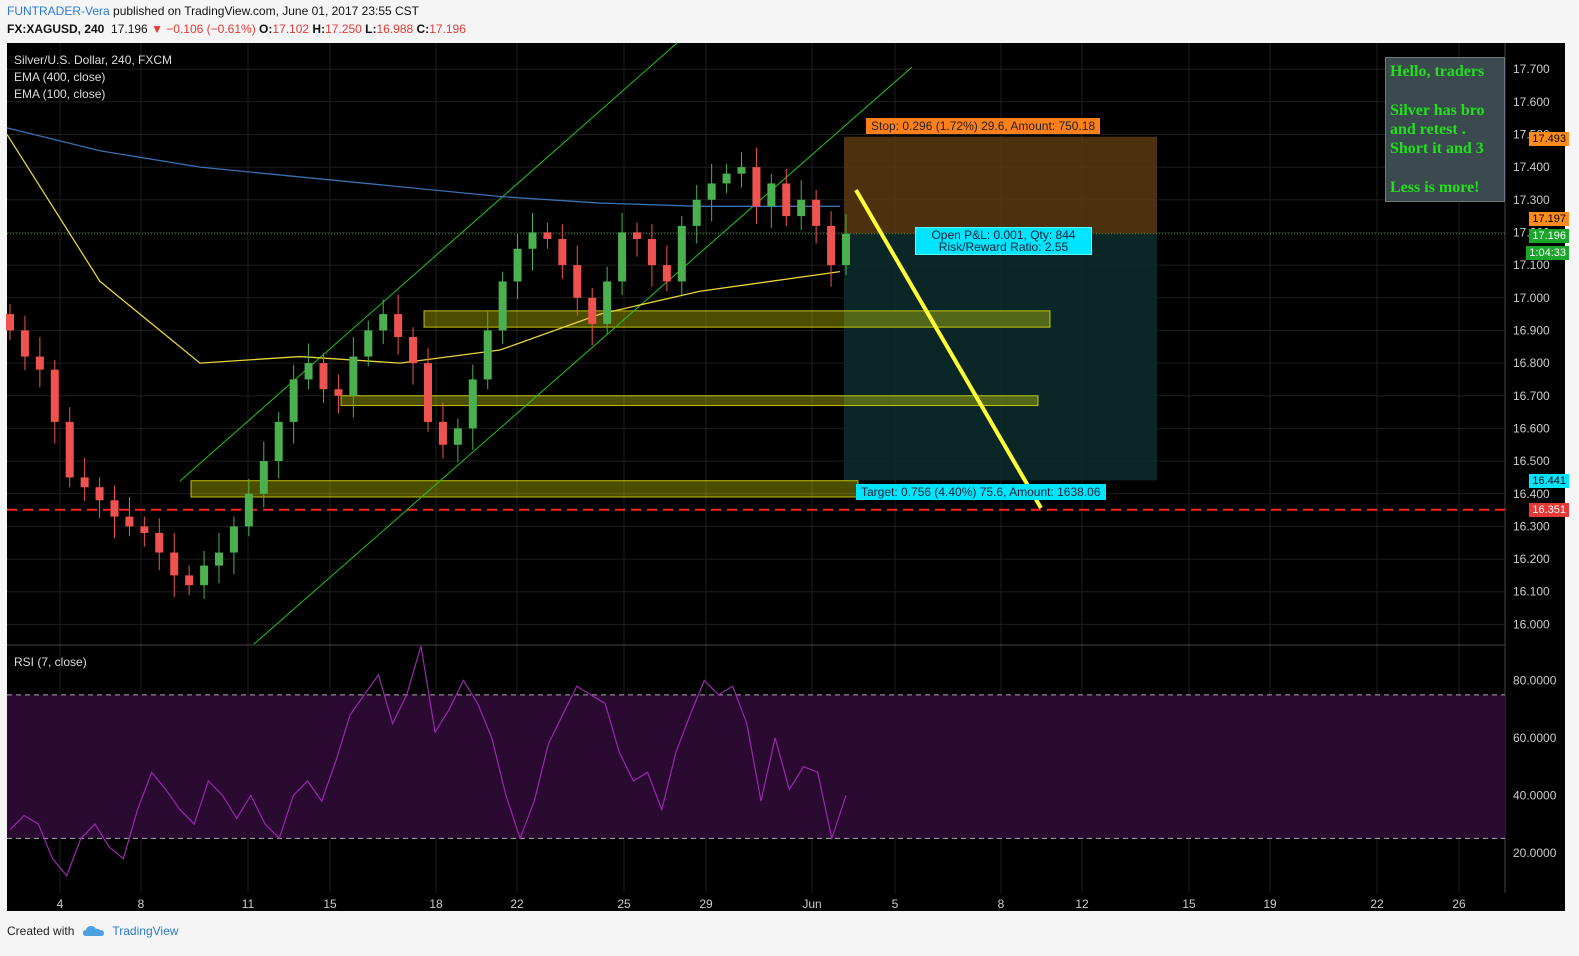  Describe the element at coordinates (786, 902) in the screenshot. I see `time-axis-background` at that location.